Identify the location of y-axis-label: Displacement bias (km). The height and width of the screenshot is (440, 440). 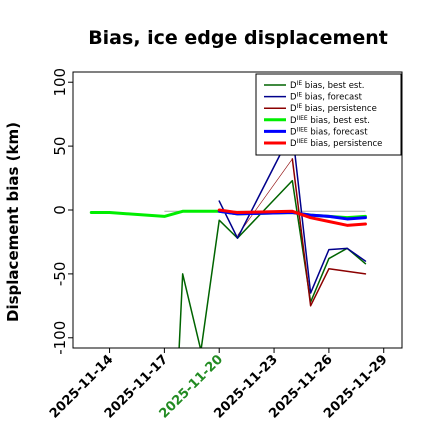
(13, 222).